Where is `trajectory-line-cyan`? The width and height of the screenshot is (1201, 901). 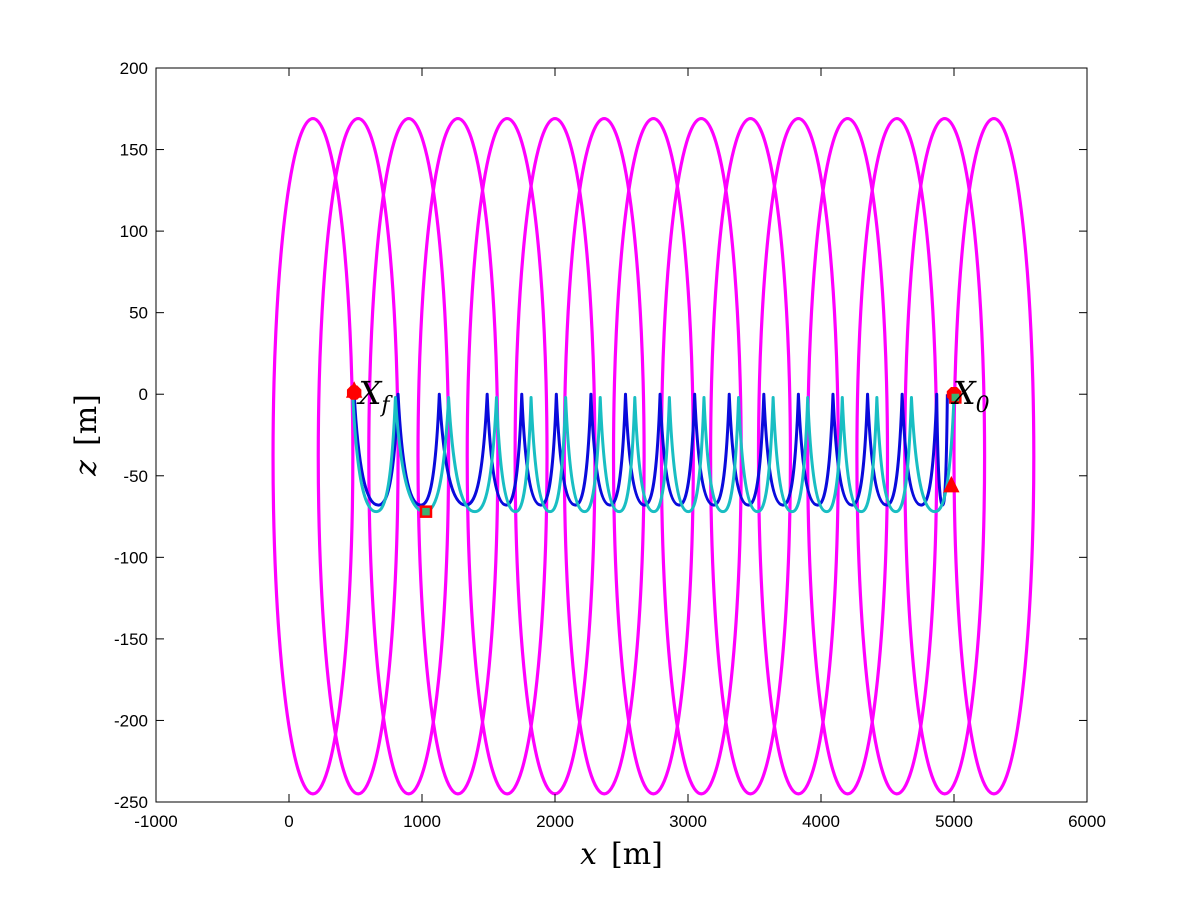 trajectory-line-cyan is located at coordinates (653, 454).